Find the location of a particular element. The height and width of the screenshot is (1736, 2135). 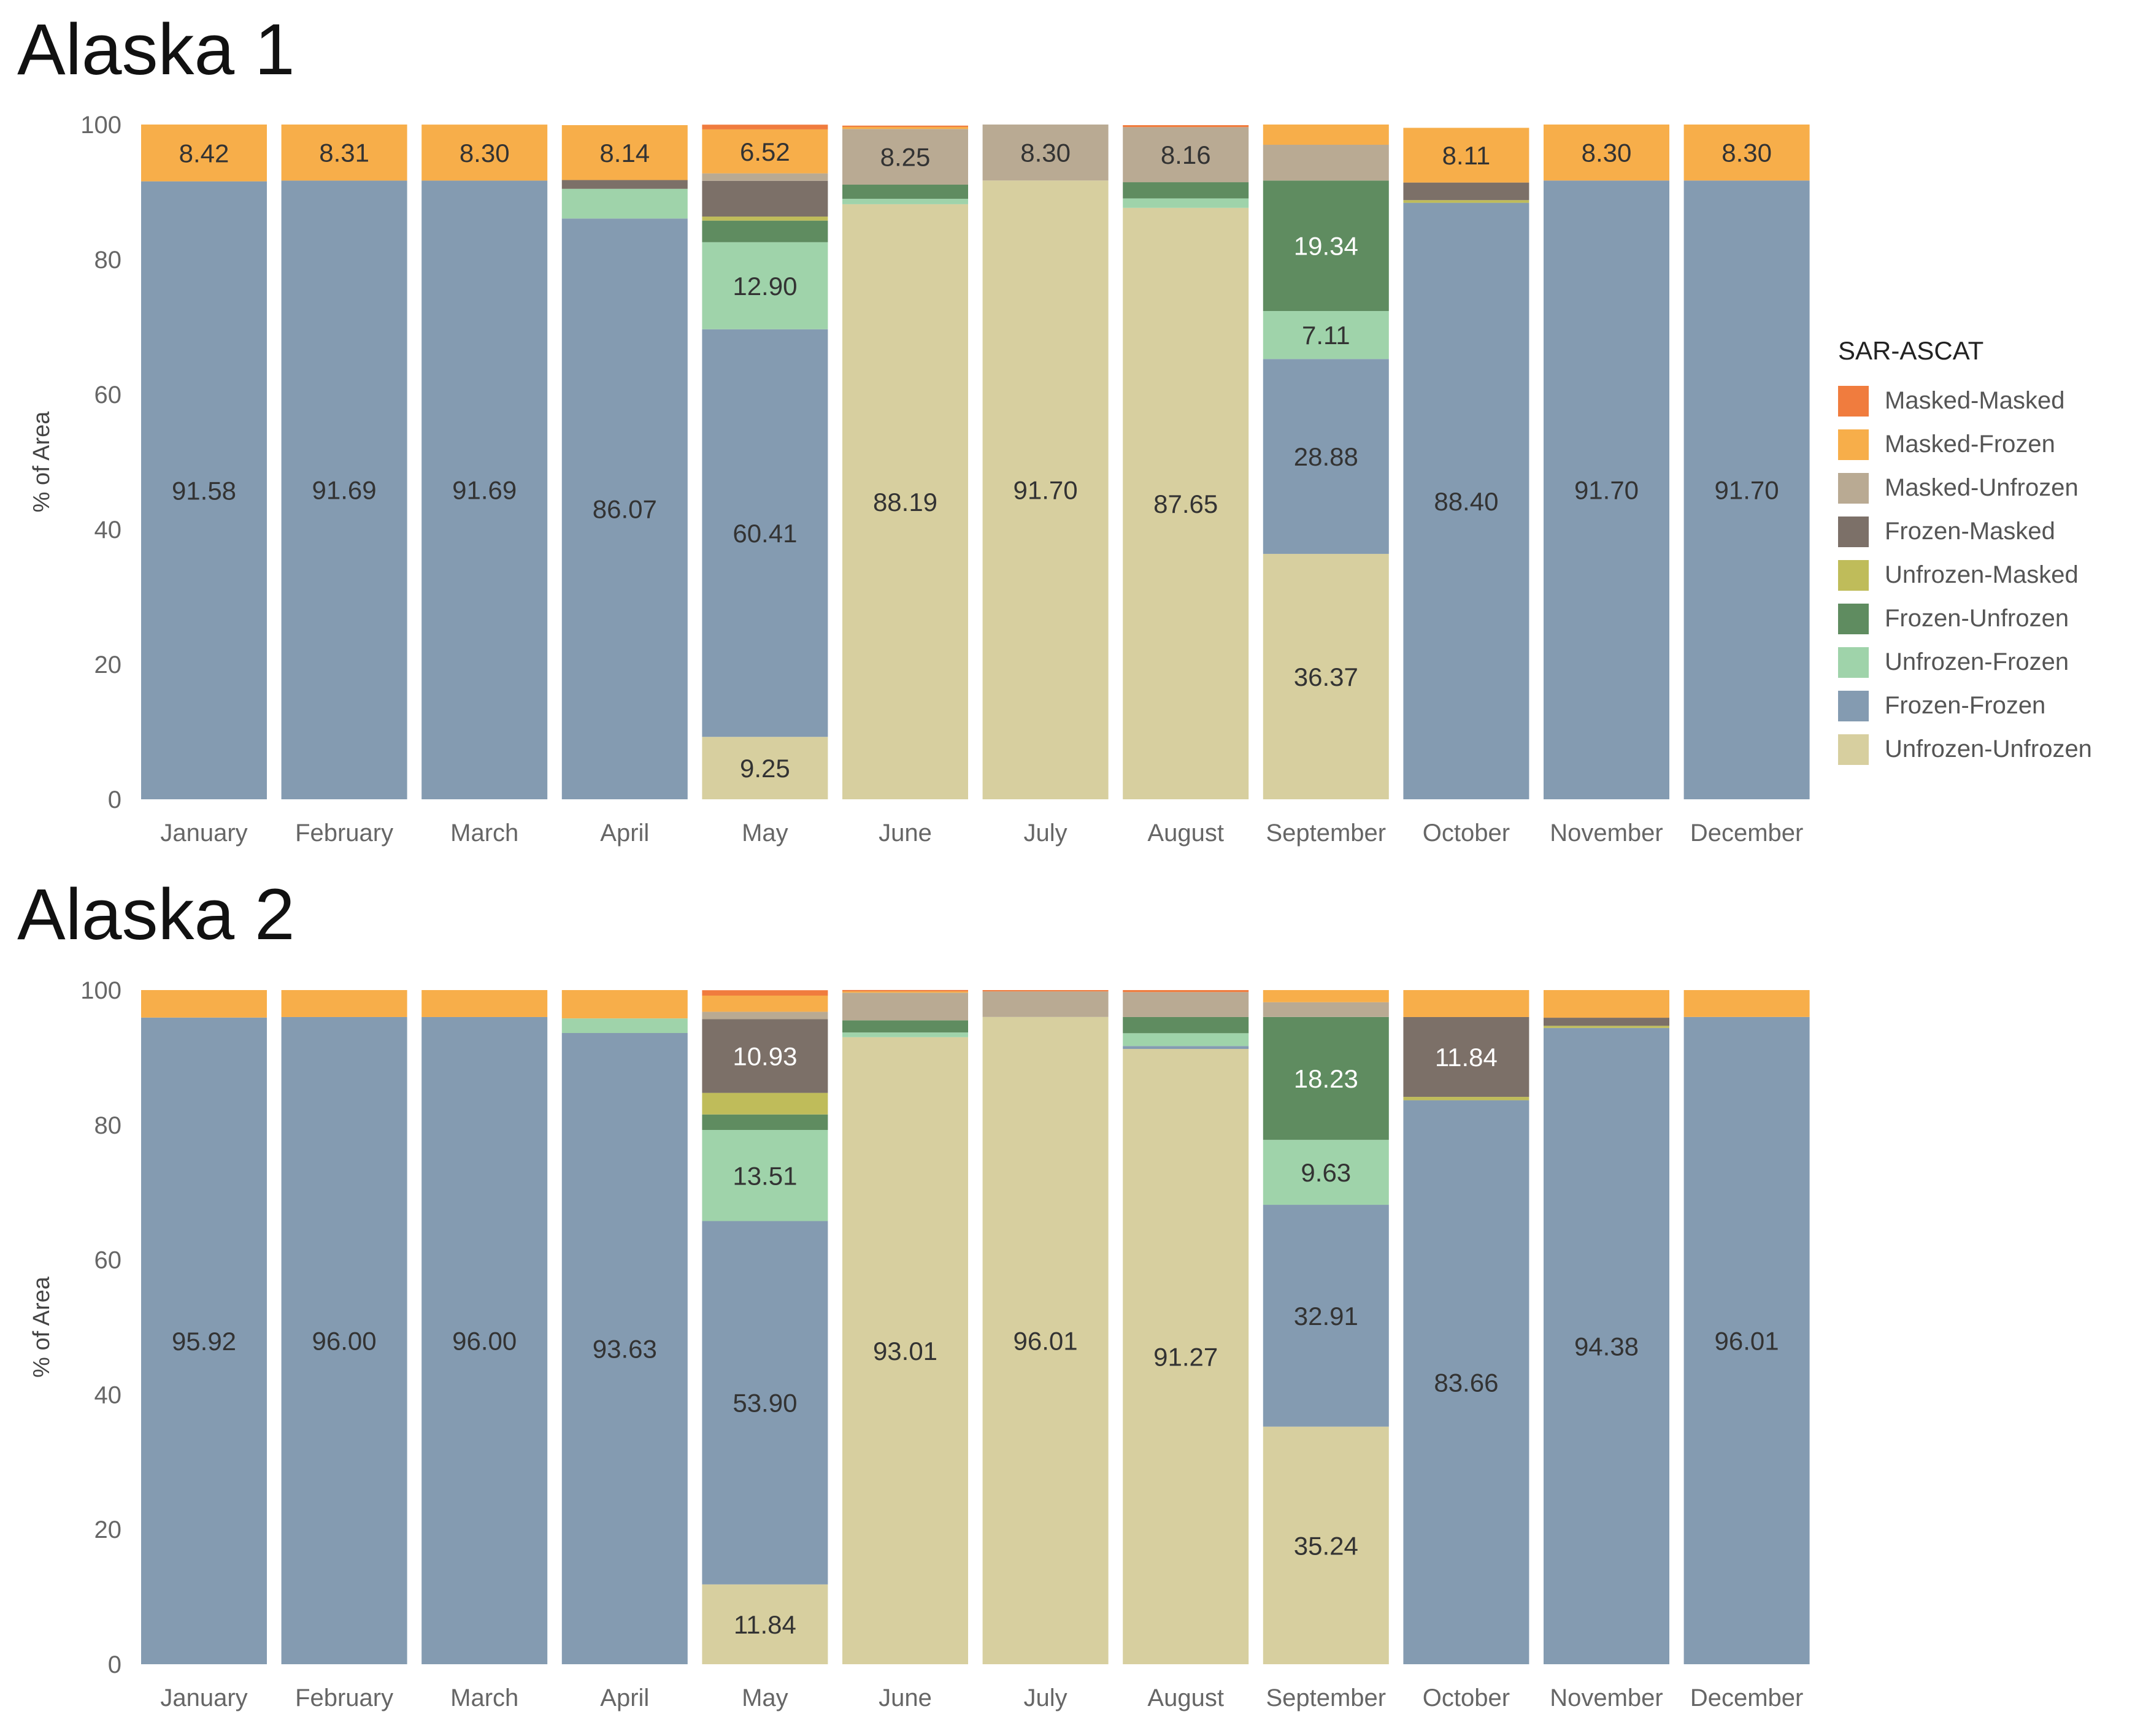

legend-item: Frozen-Masked is located at coordinates (1965, 531).